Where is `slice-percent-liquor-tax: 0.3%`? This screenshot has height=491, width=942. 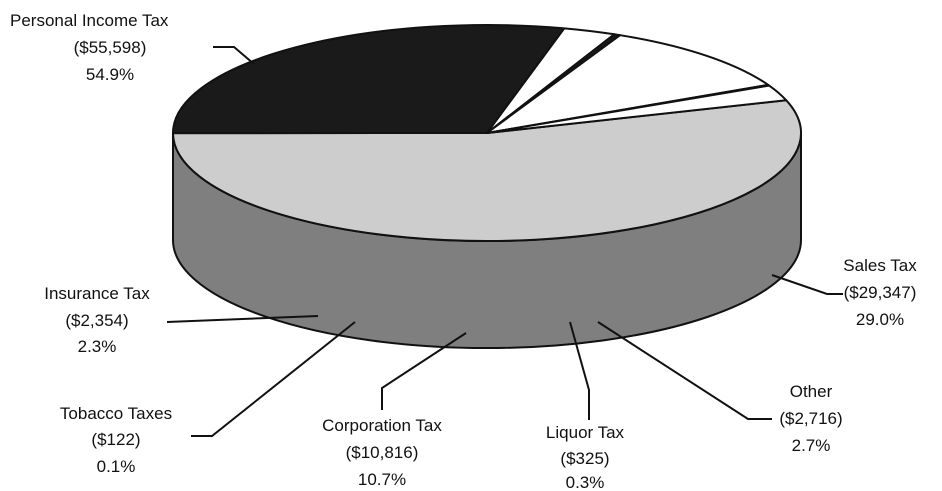 slice-percent-liquor-tax: 0.3% is located at coordinates (585, 482).